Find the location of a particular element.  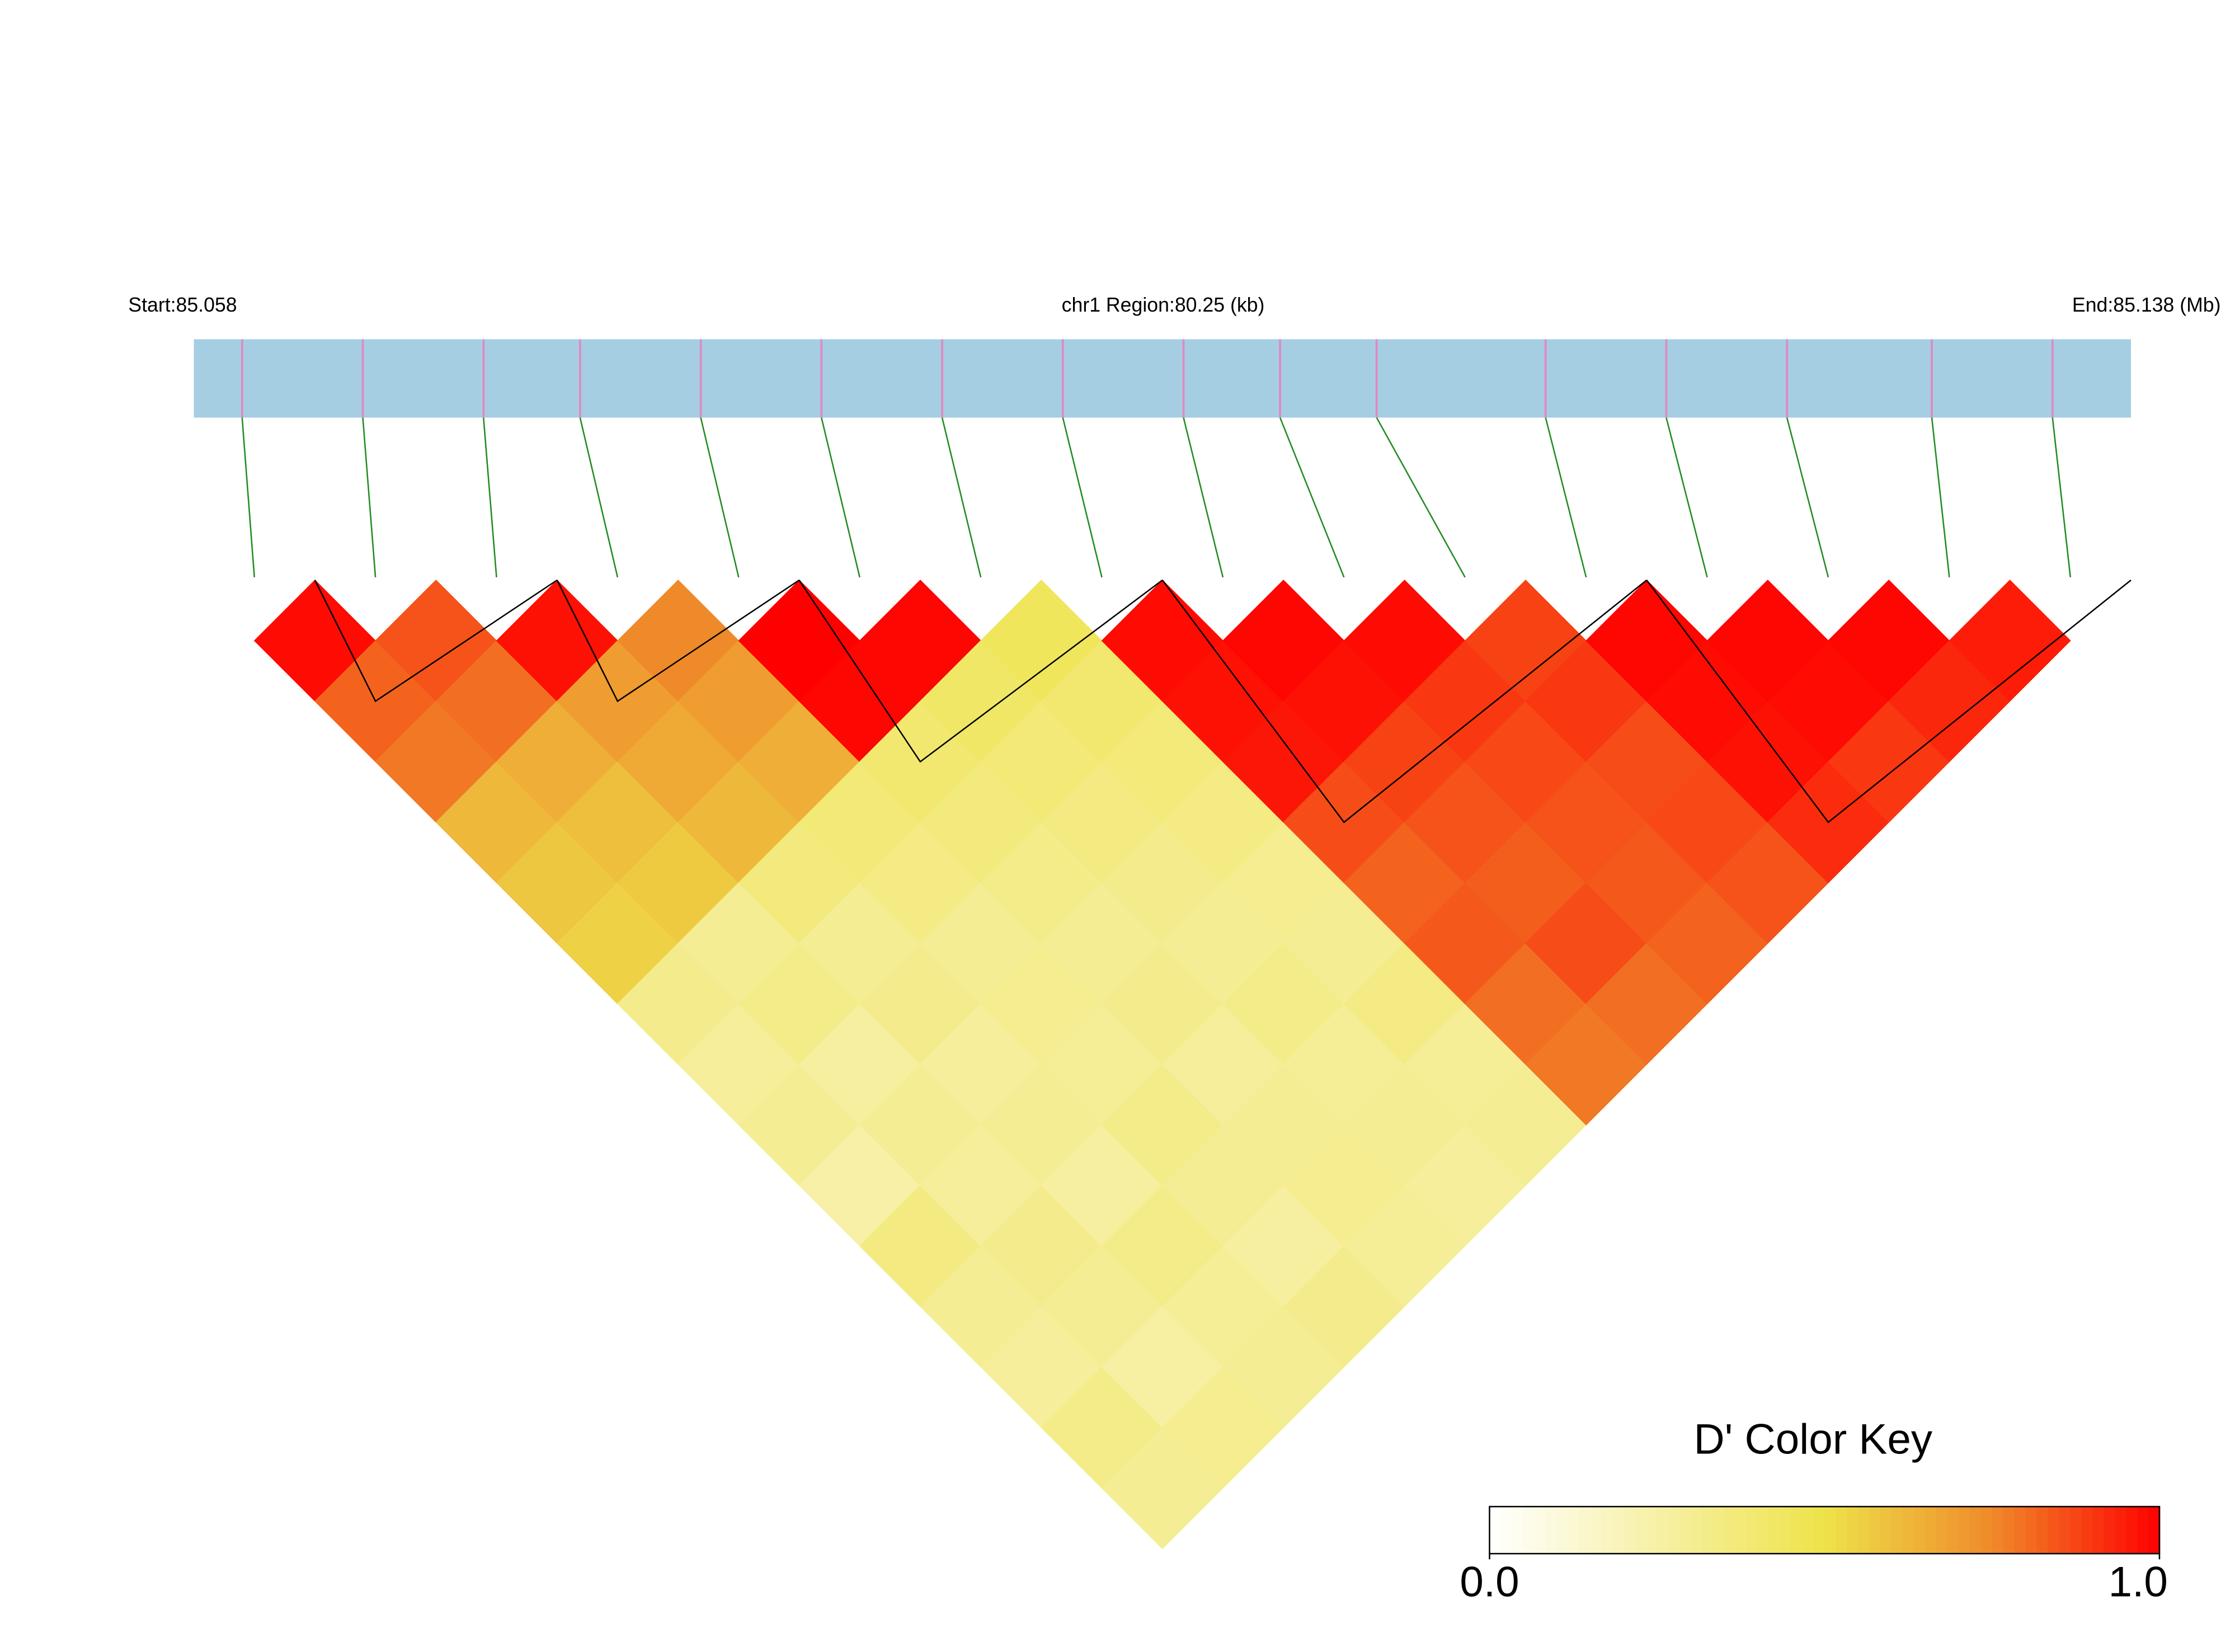

key-frame is located at coordinates (1825, 1530).